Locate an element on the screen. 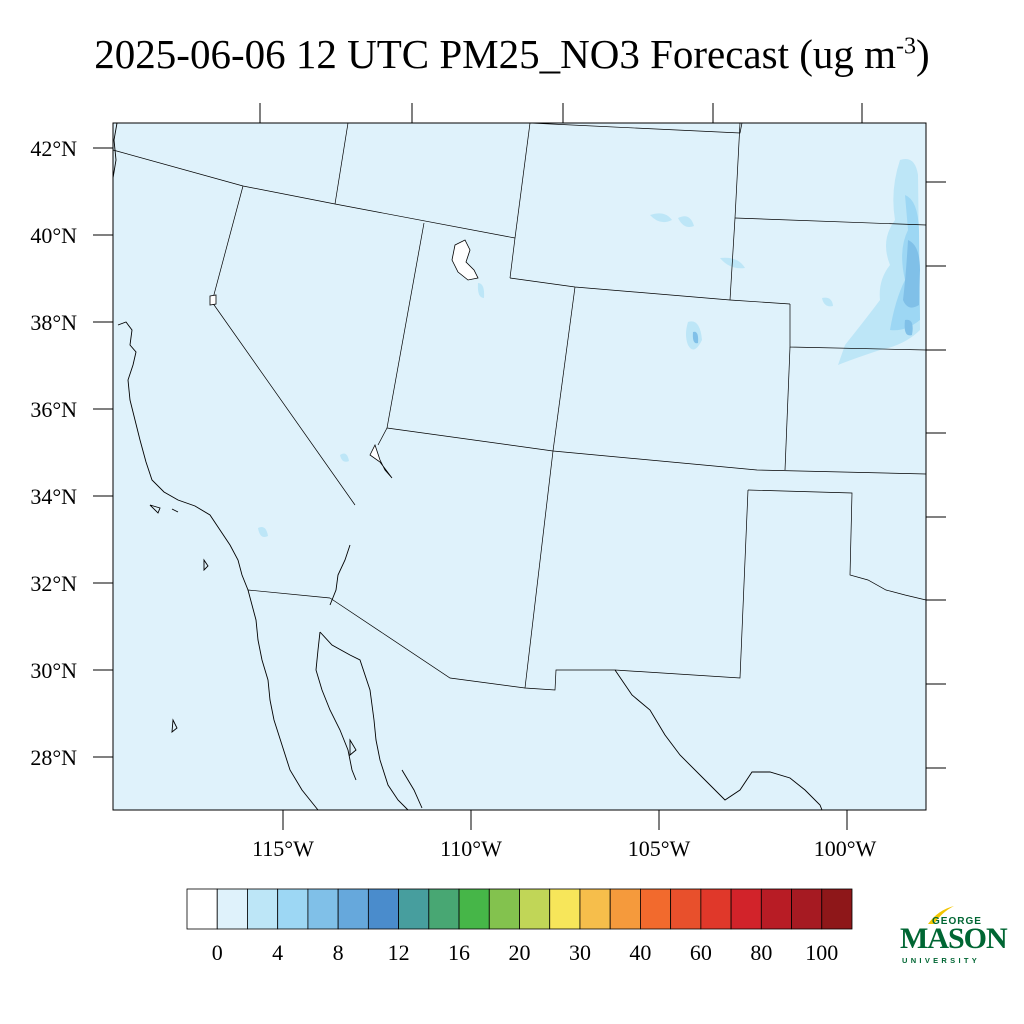  colorbar-label: 30 is located at coordinates (580, 952).